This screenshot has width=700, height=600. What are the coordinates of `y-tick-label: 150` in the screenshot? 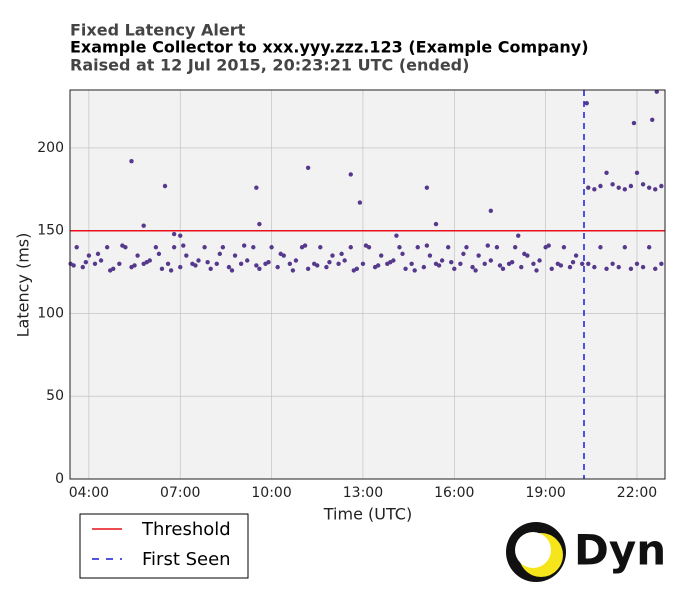 It's located at (50, 231).